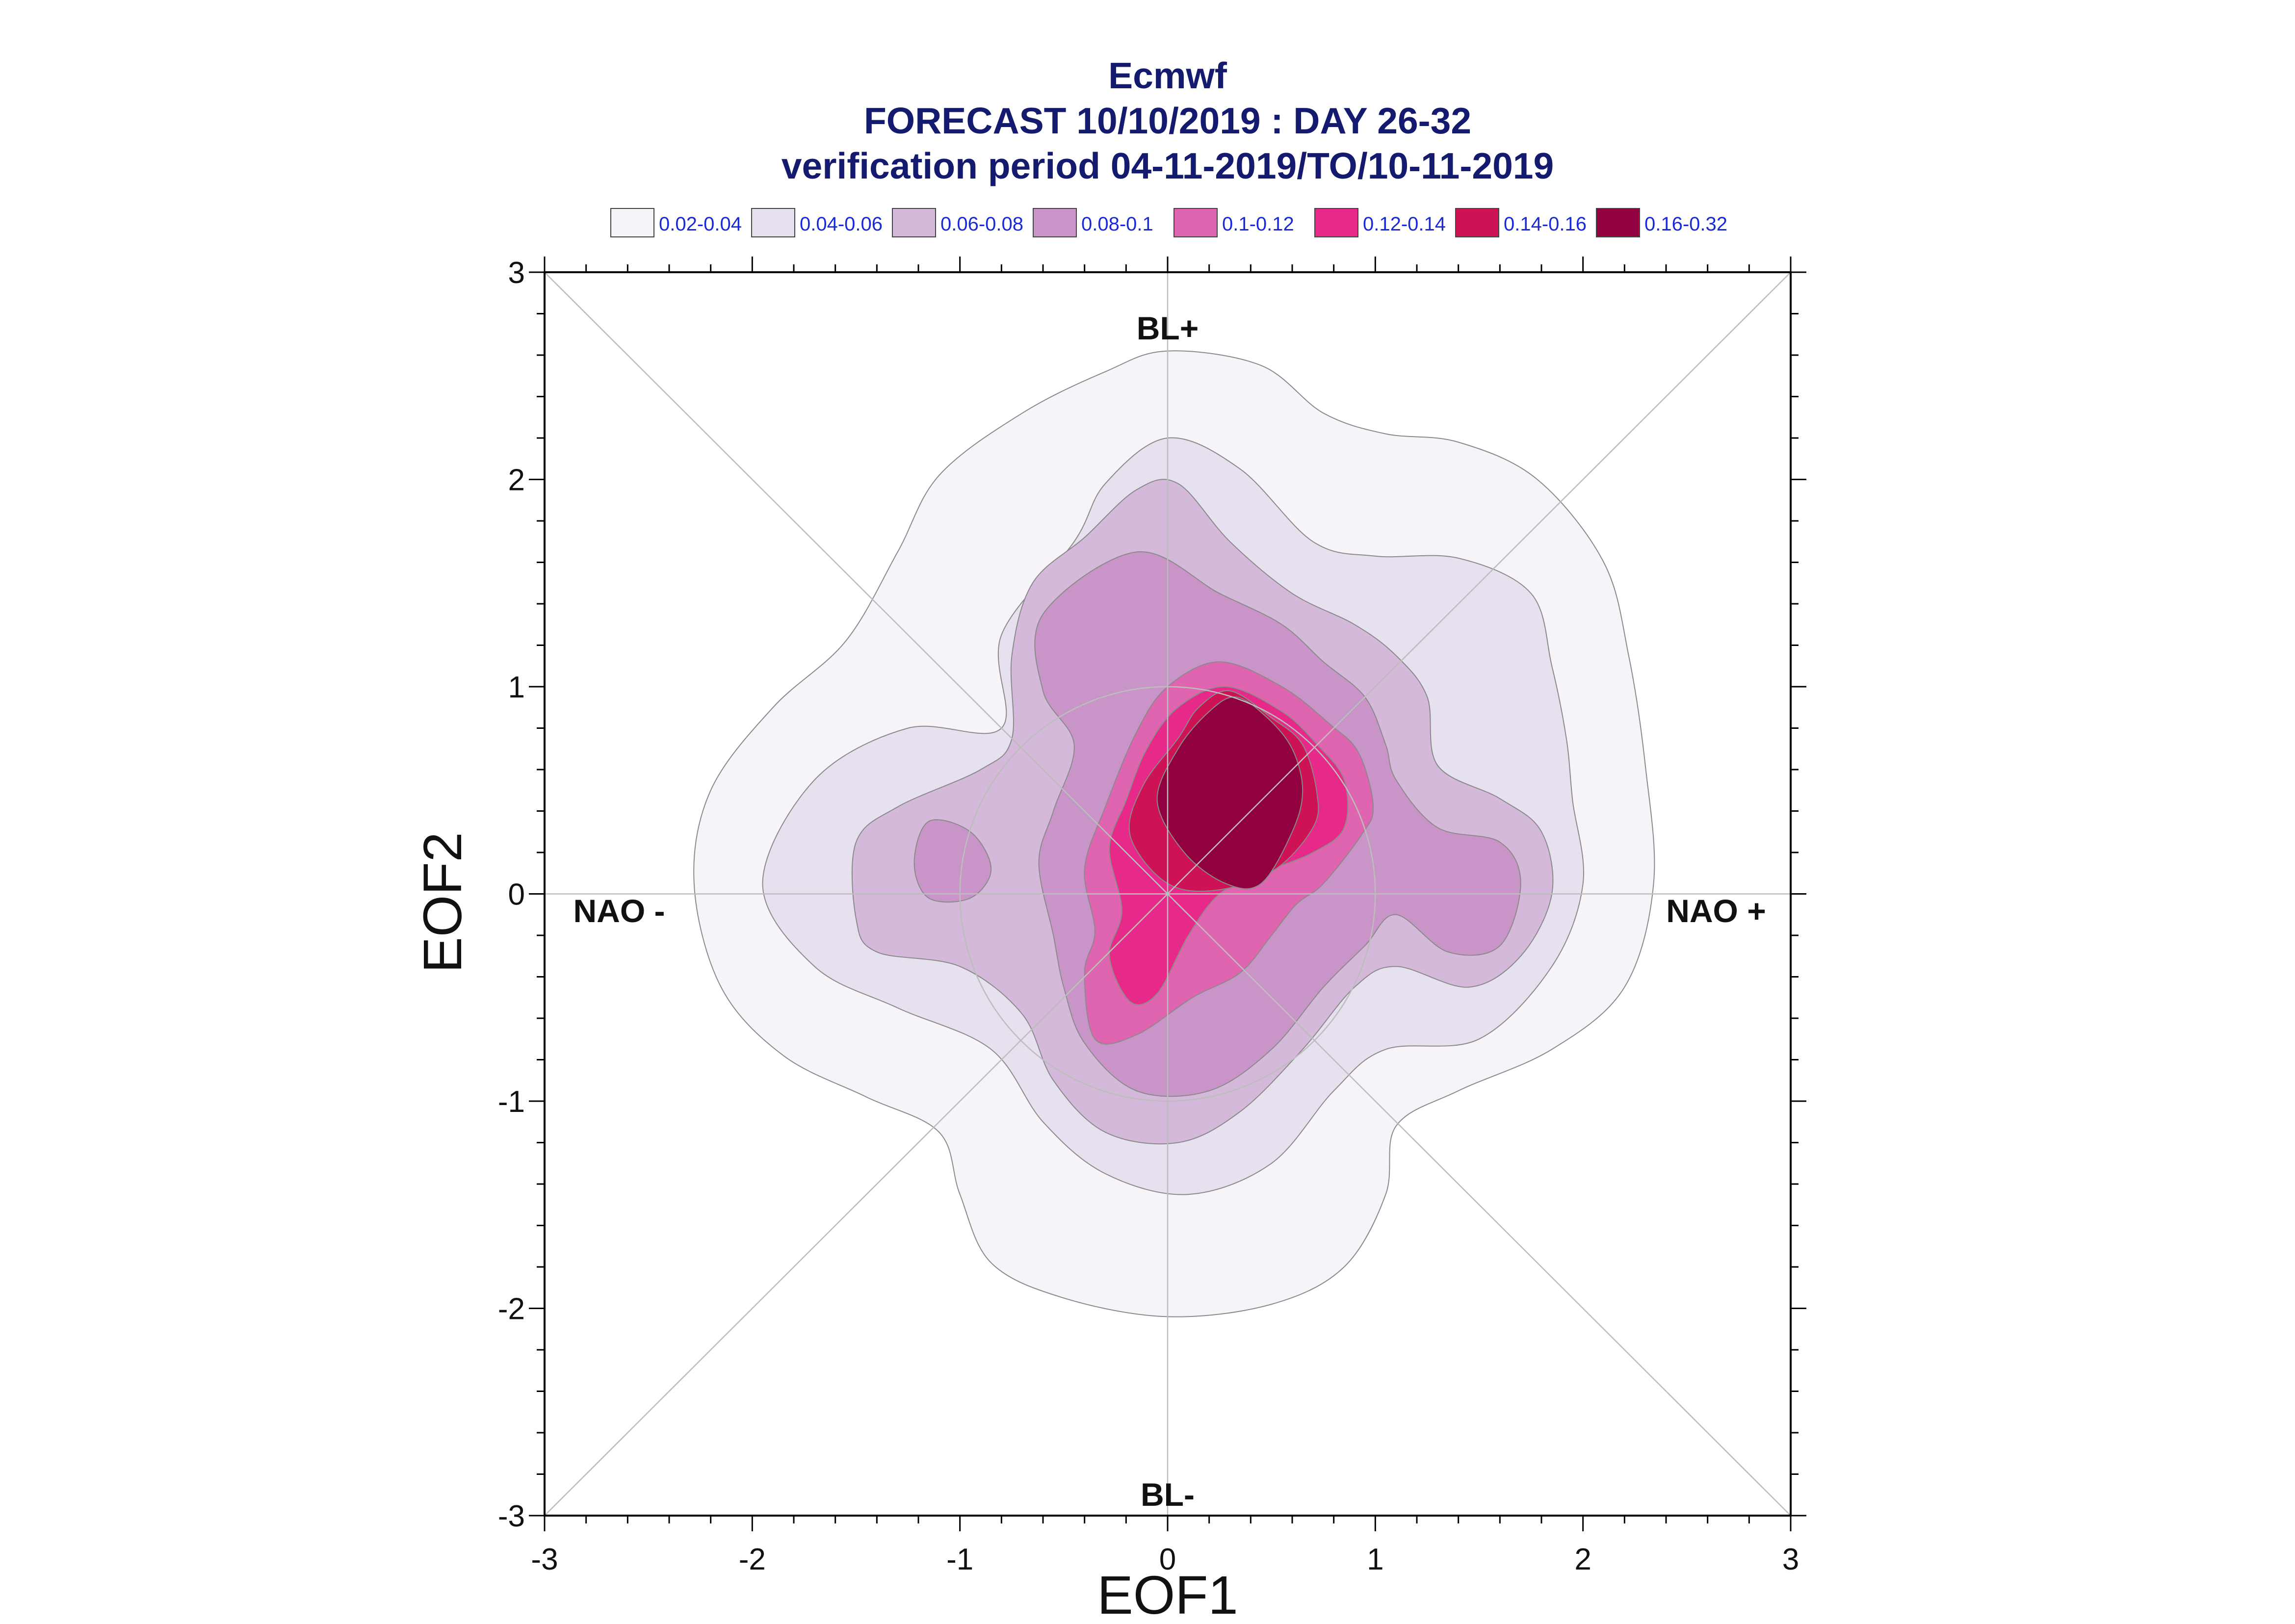  I want to click on x-tick-label: -1, so click(960, 1559).